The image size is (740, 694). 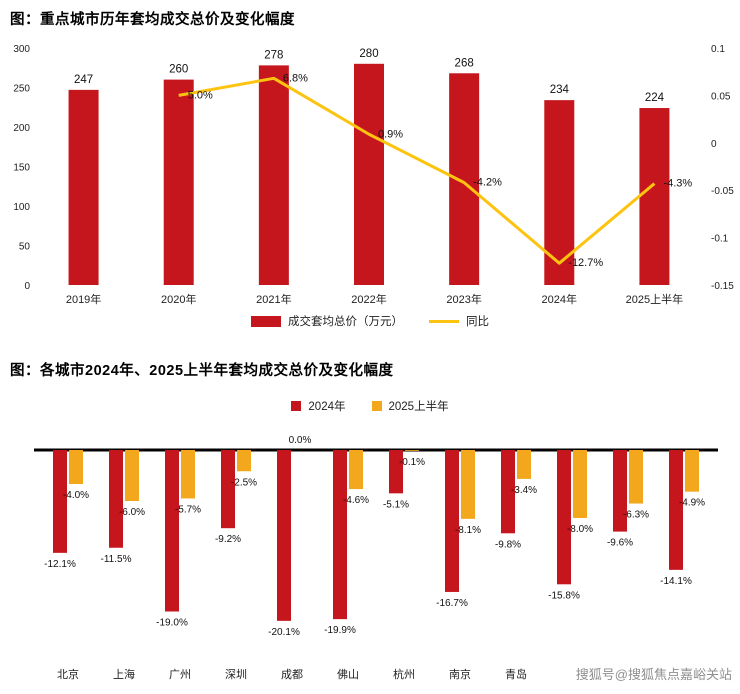 I want to click on bar-value-label-2025: -5.7%, so click(x=188, y=509).